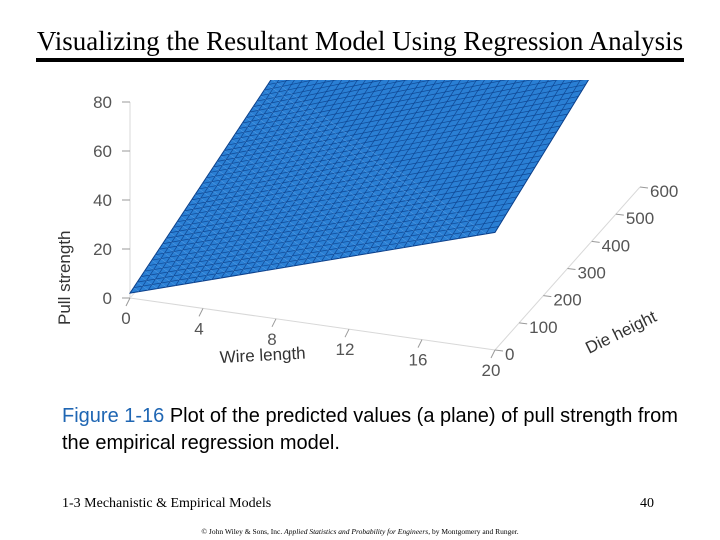 The image size is (720, 540). What do you see at coordinates (262, 355) in the screenshot?
I see `x-axis-title: Wire length` at bounding box center [262, 355].